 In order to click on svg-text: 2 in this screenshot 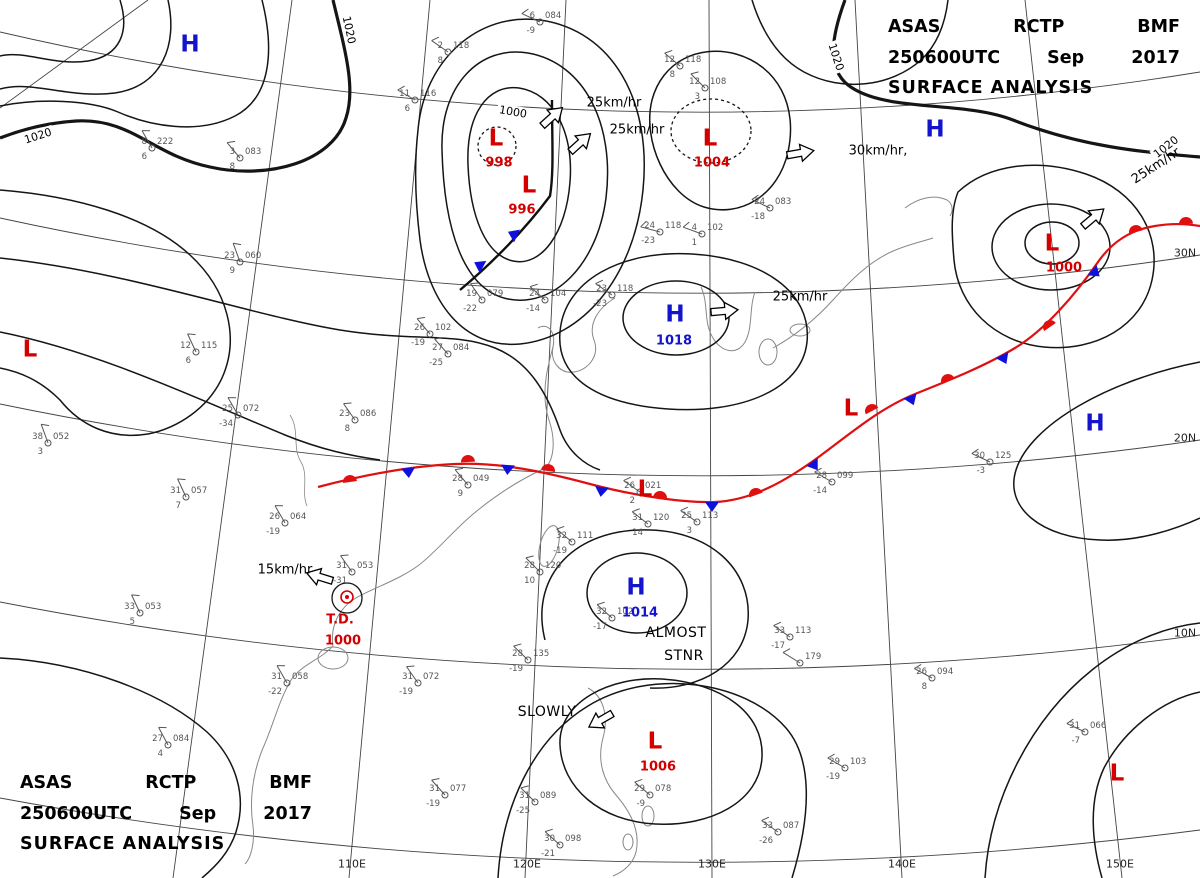, I will do `click(440, 46)`.